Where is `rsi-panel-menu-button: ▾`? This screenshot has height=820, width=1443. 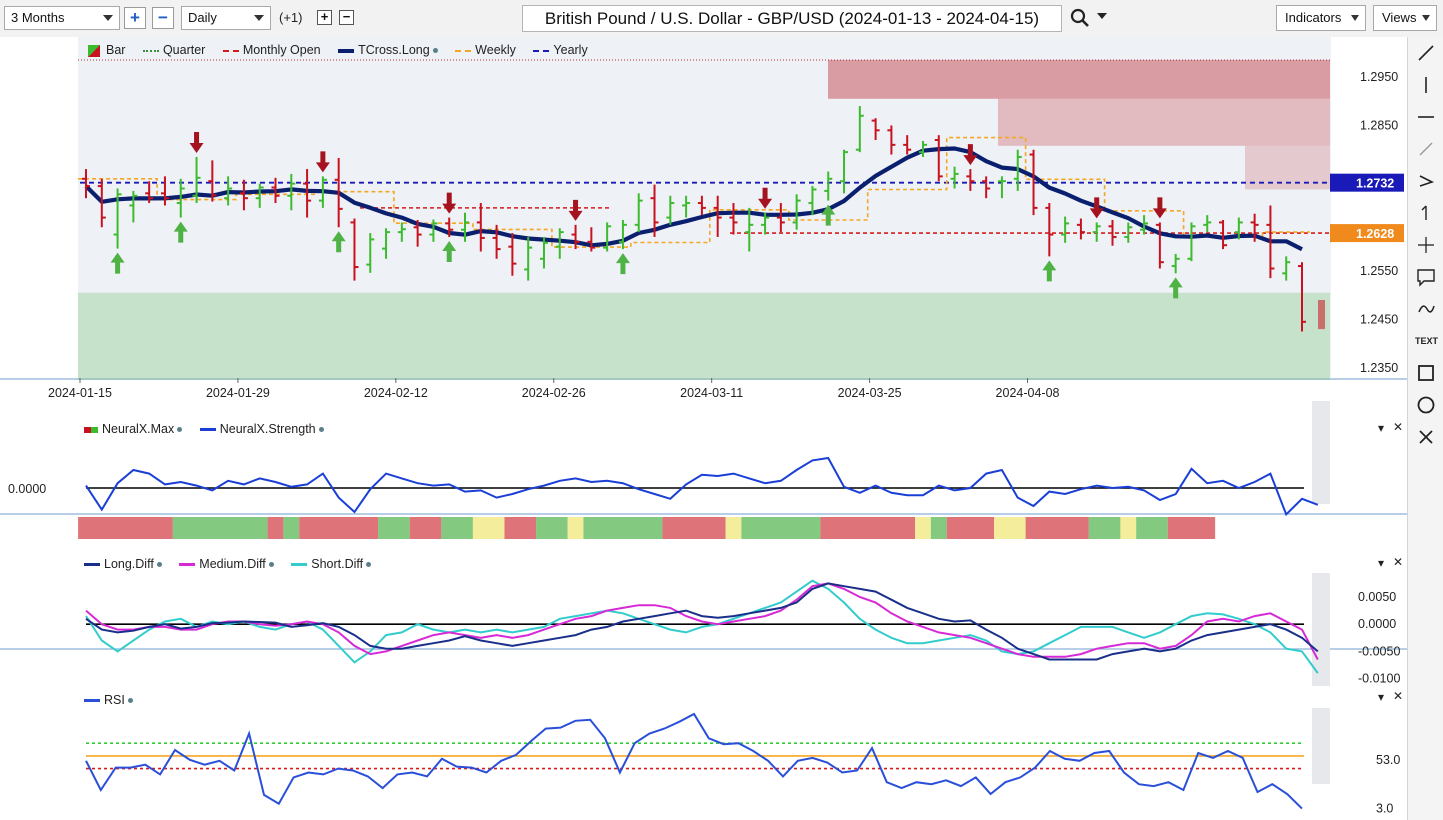 rsi-panel-menu-button: ▾ is located at coordinates (1381, 697).